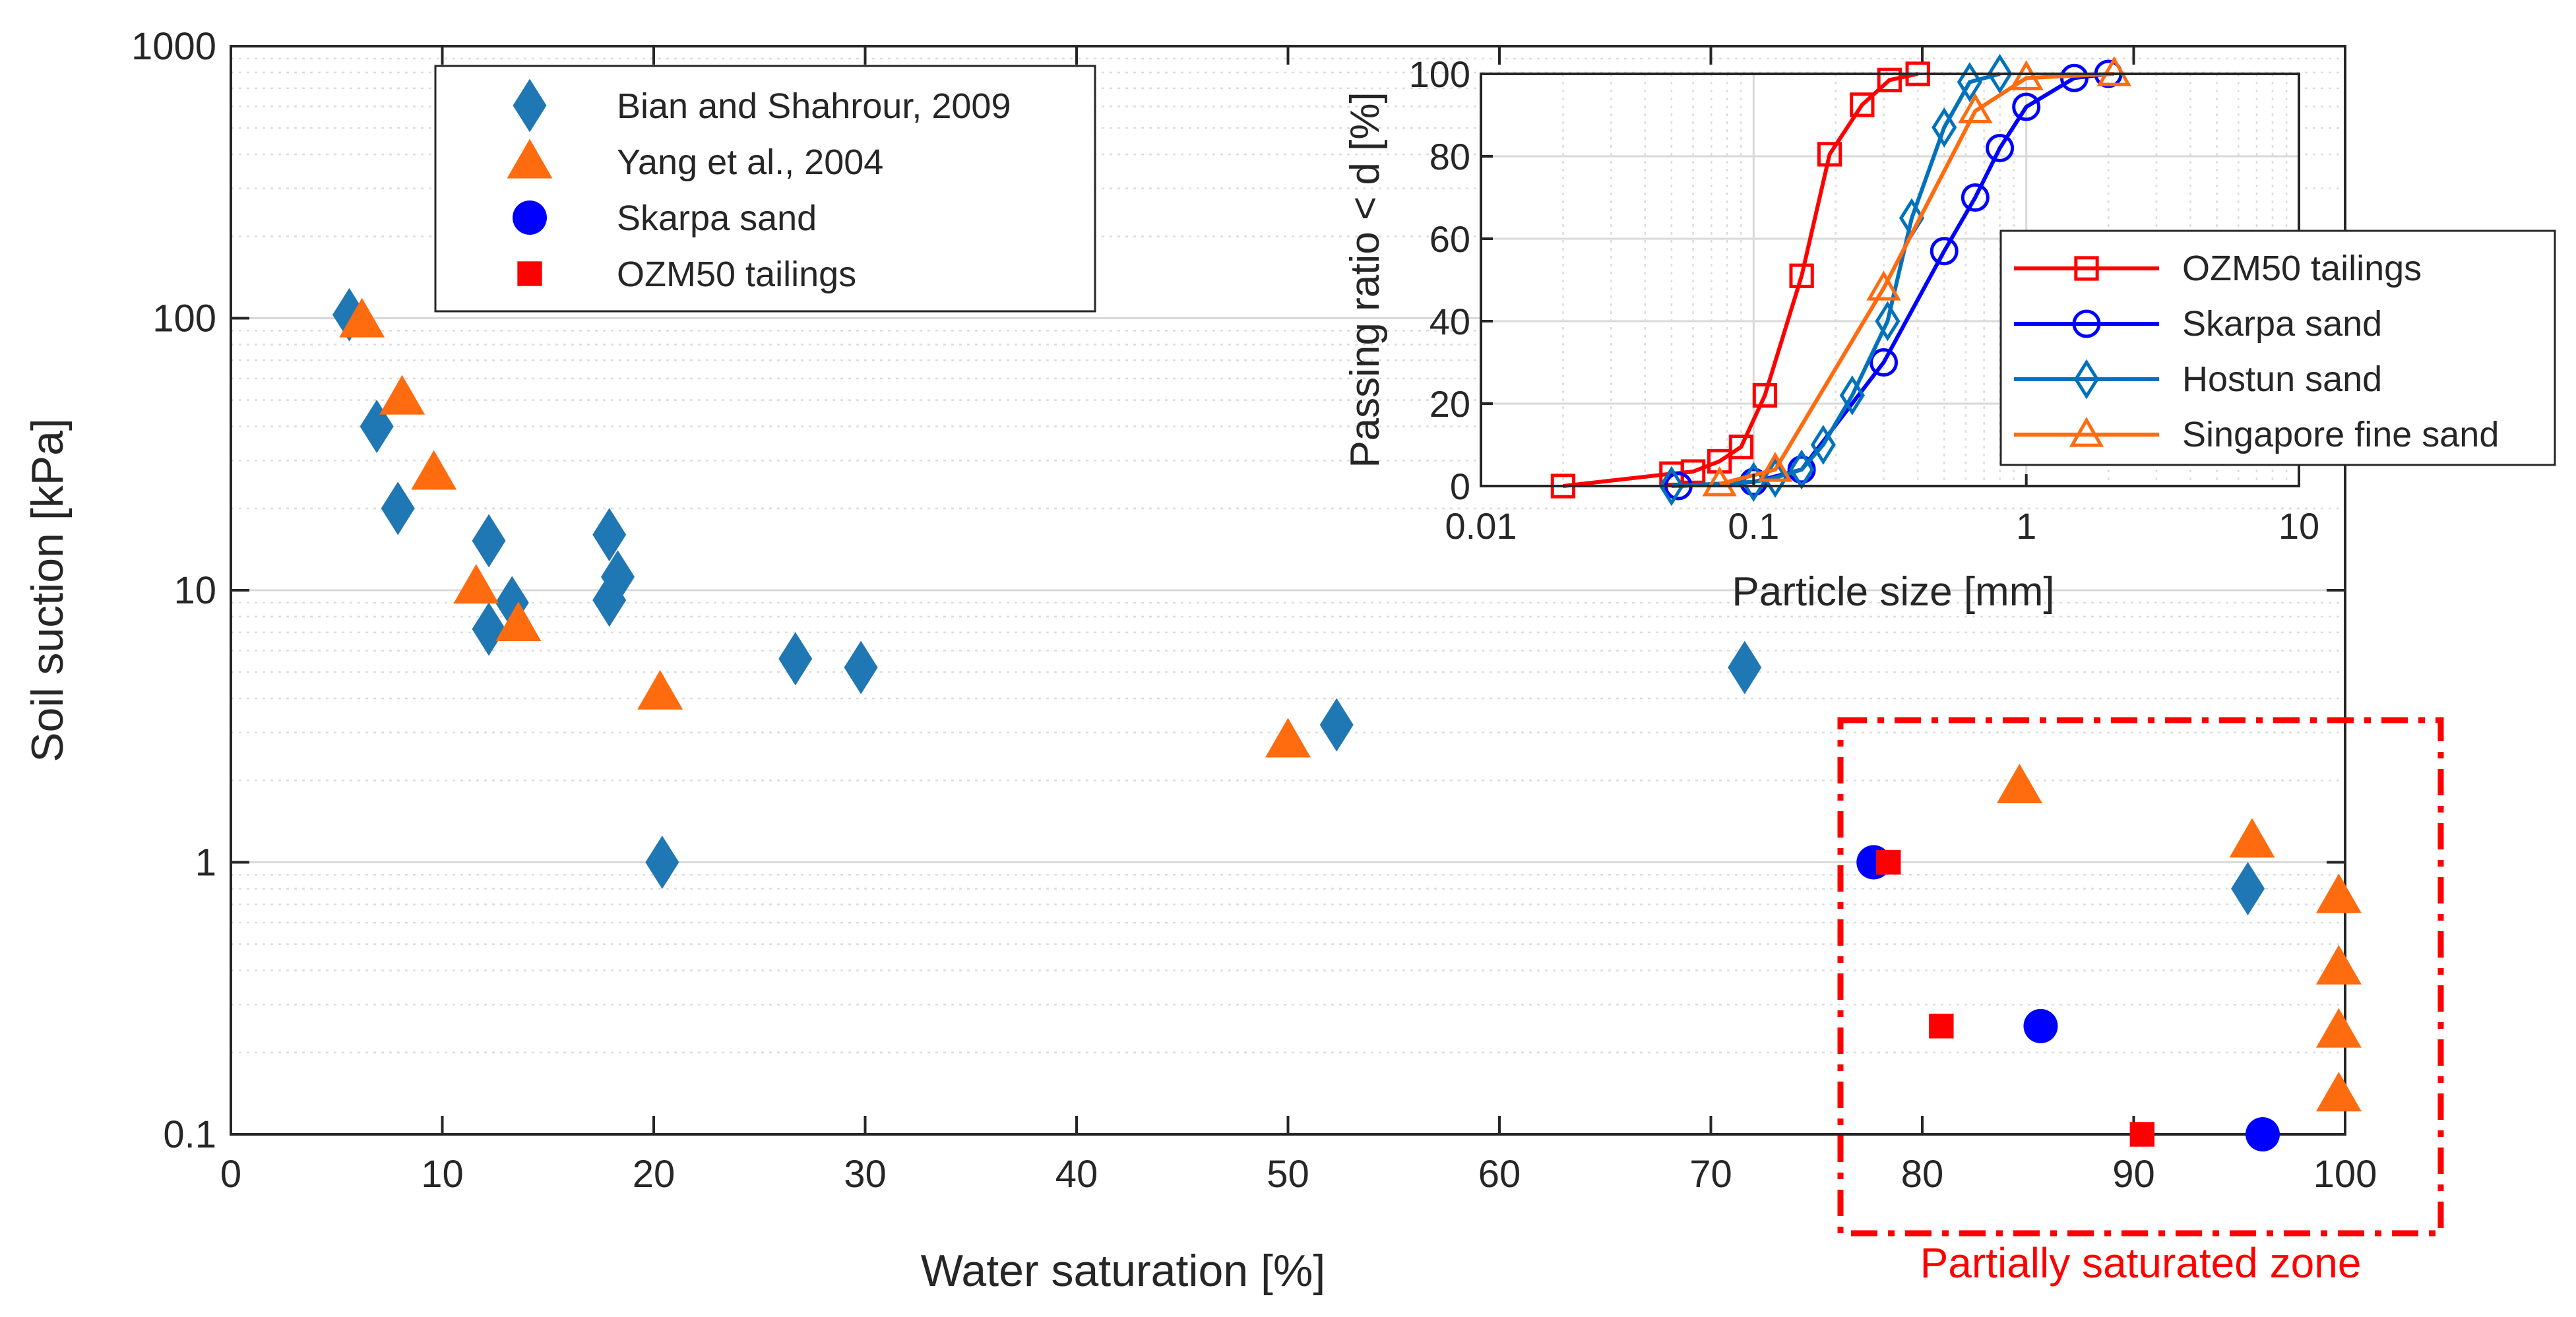 The image size is (2576, 1317). I want to click on x-tick-label: 50, so click(1288, 1174).